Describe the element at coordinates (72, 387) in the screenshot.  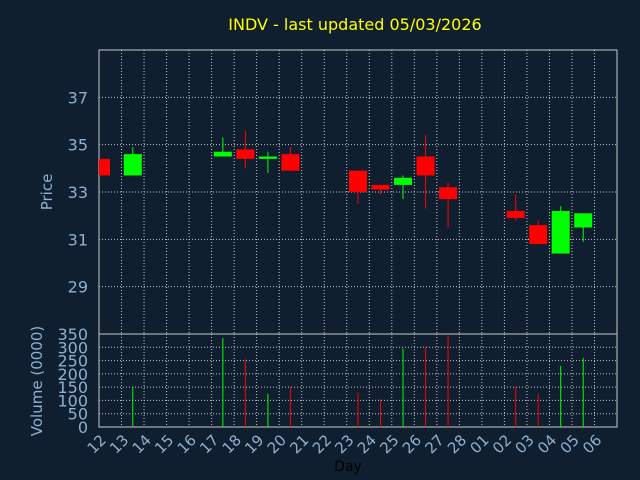
I see `volume-tick-label: 150` at that location.